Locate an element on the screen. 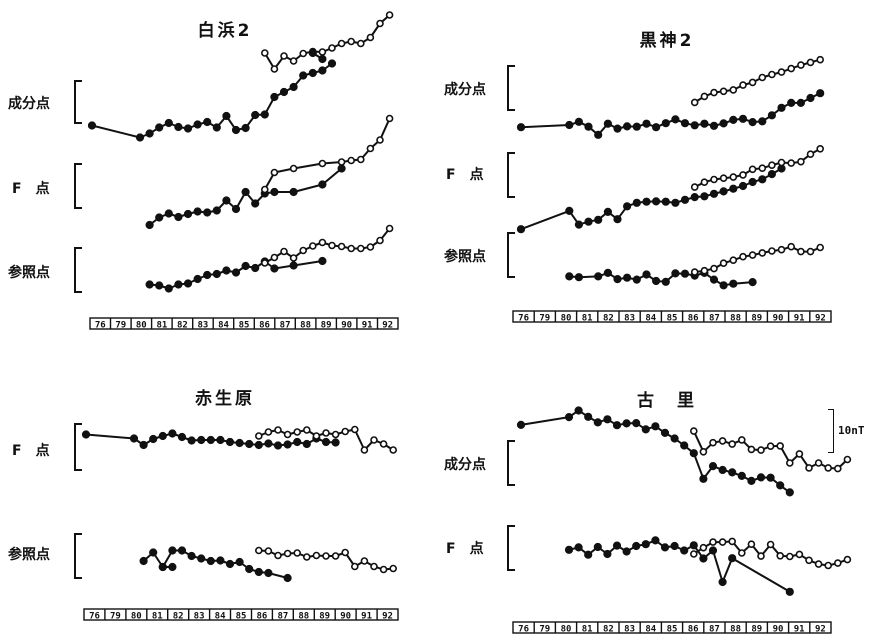 Image resolution: width=875 pixels, height=638 pixels. year-tick-label: 82 is located at coordinates (608, 629).